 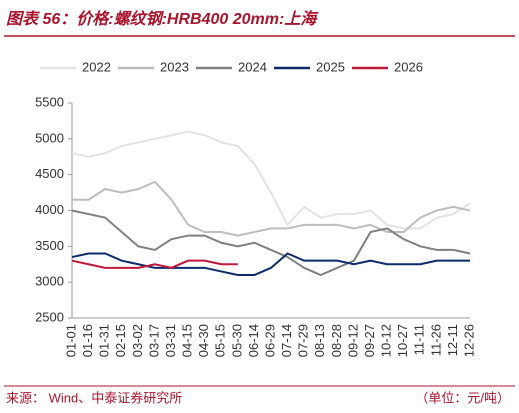 I want to click on legend-label: 2025, so click(x=330, y=66).